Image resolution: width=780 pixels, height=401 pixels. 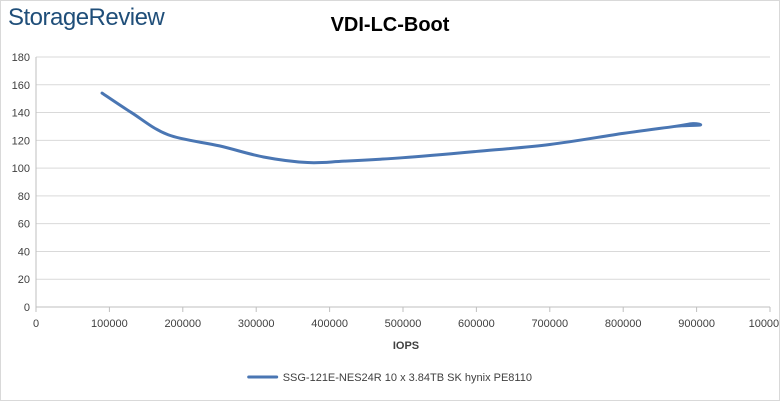 What do you see at coordinates (623, 324) in the screenshot?
I see `x-tick-label: 800000` at bounding box center [623, 324].